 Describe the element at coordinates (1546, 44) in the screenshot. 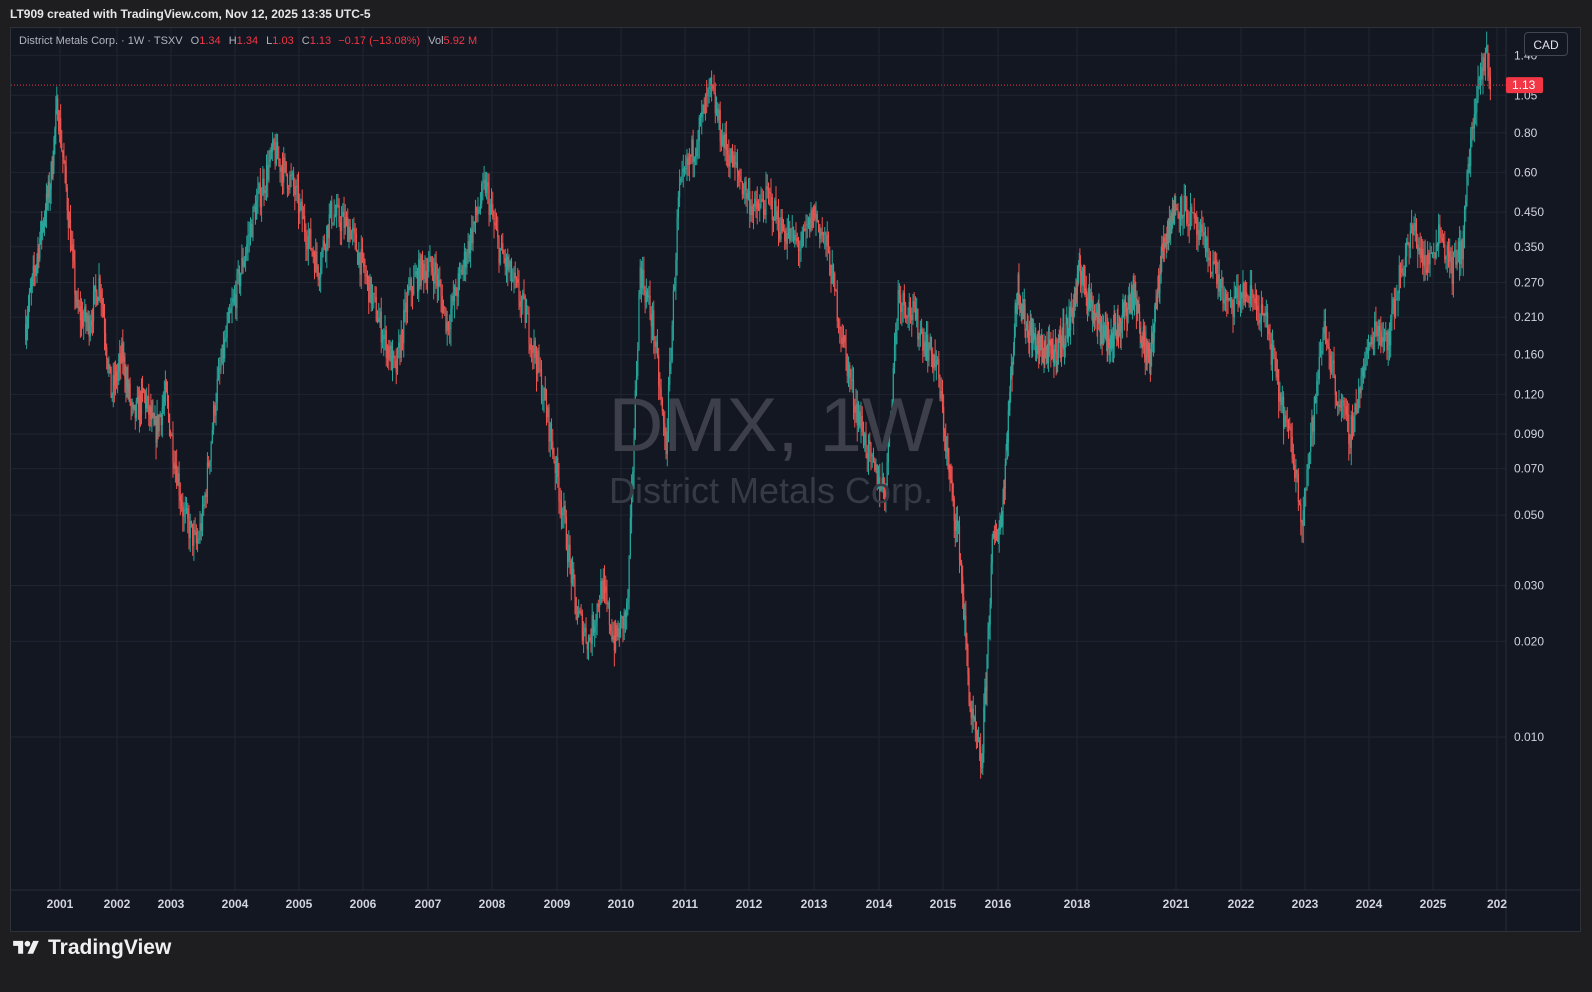

I see `currency-button: CAD` at that location.